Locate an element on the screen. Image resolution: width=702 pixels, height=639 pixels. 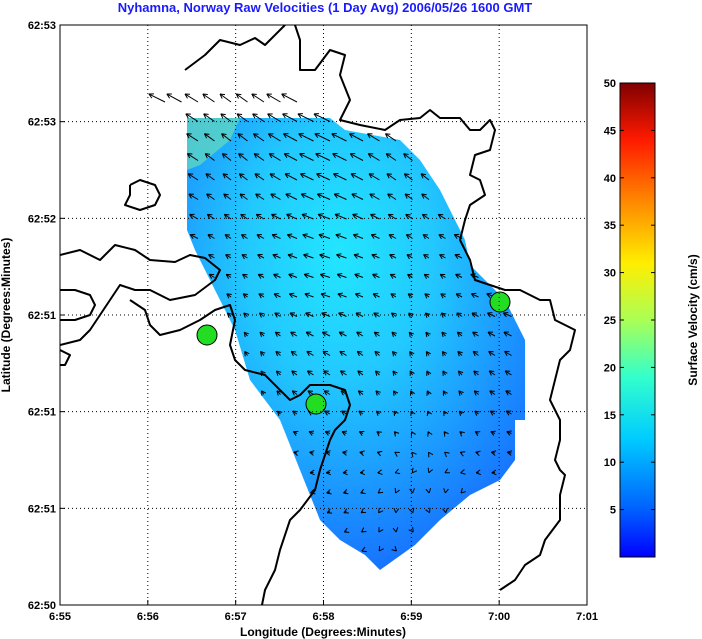
coastline-south is located at coordinates (65, 357).